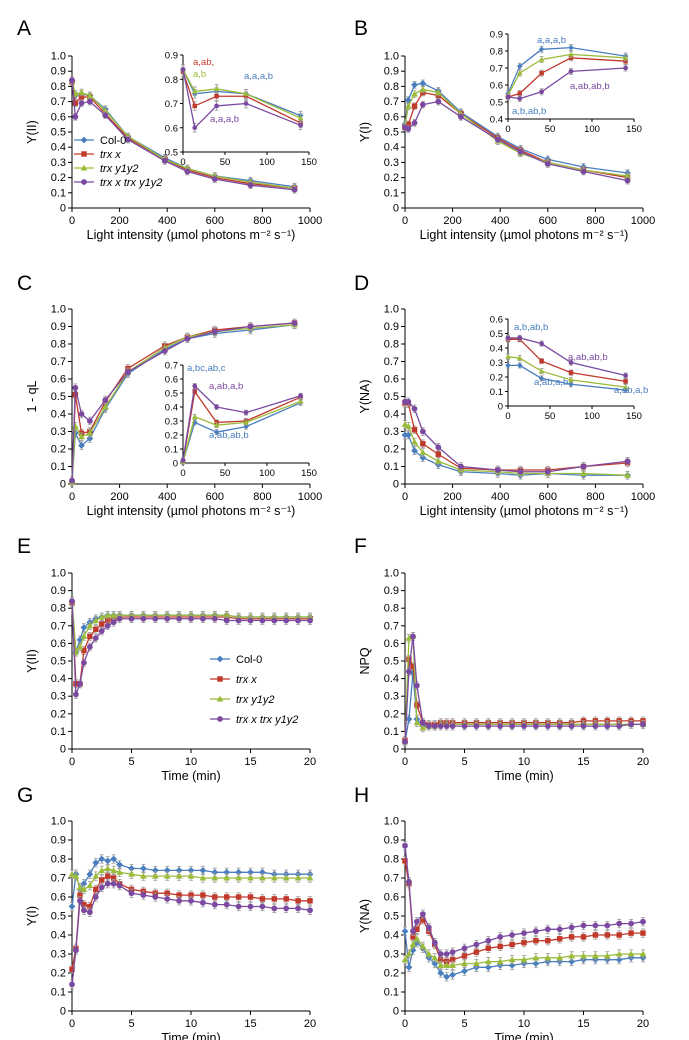  Describe the element at coordinates (391, 432) in the screenshot. I see `main-y-tick-label: 0.3` at that location.